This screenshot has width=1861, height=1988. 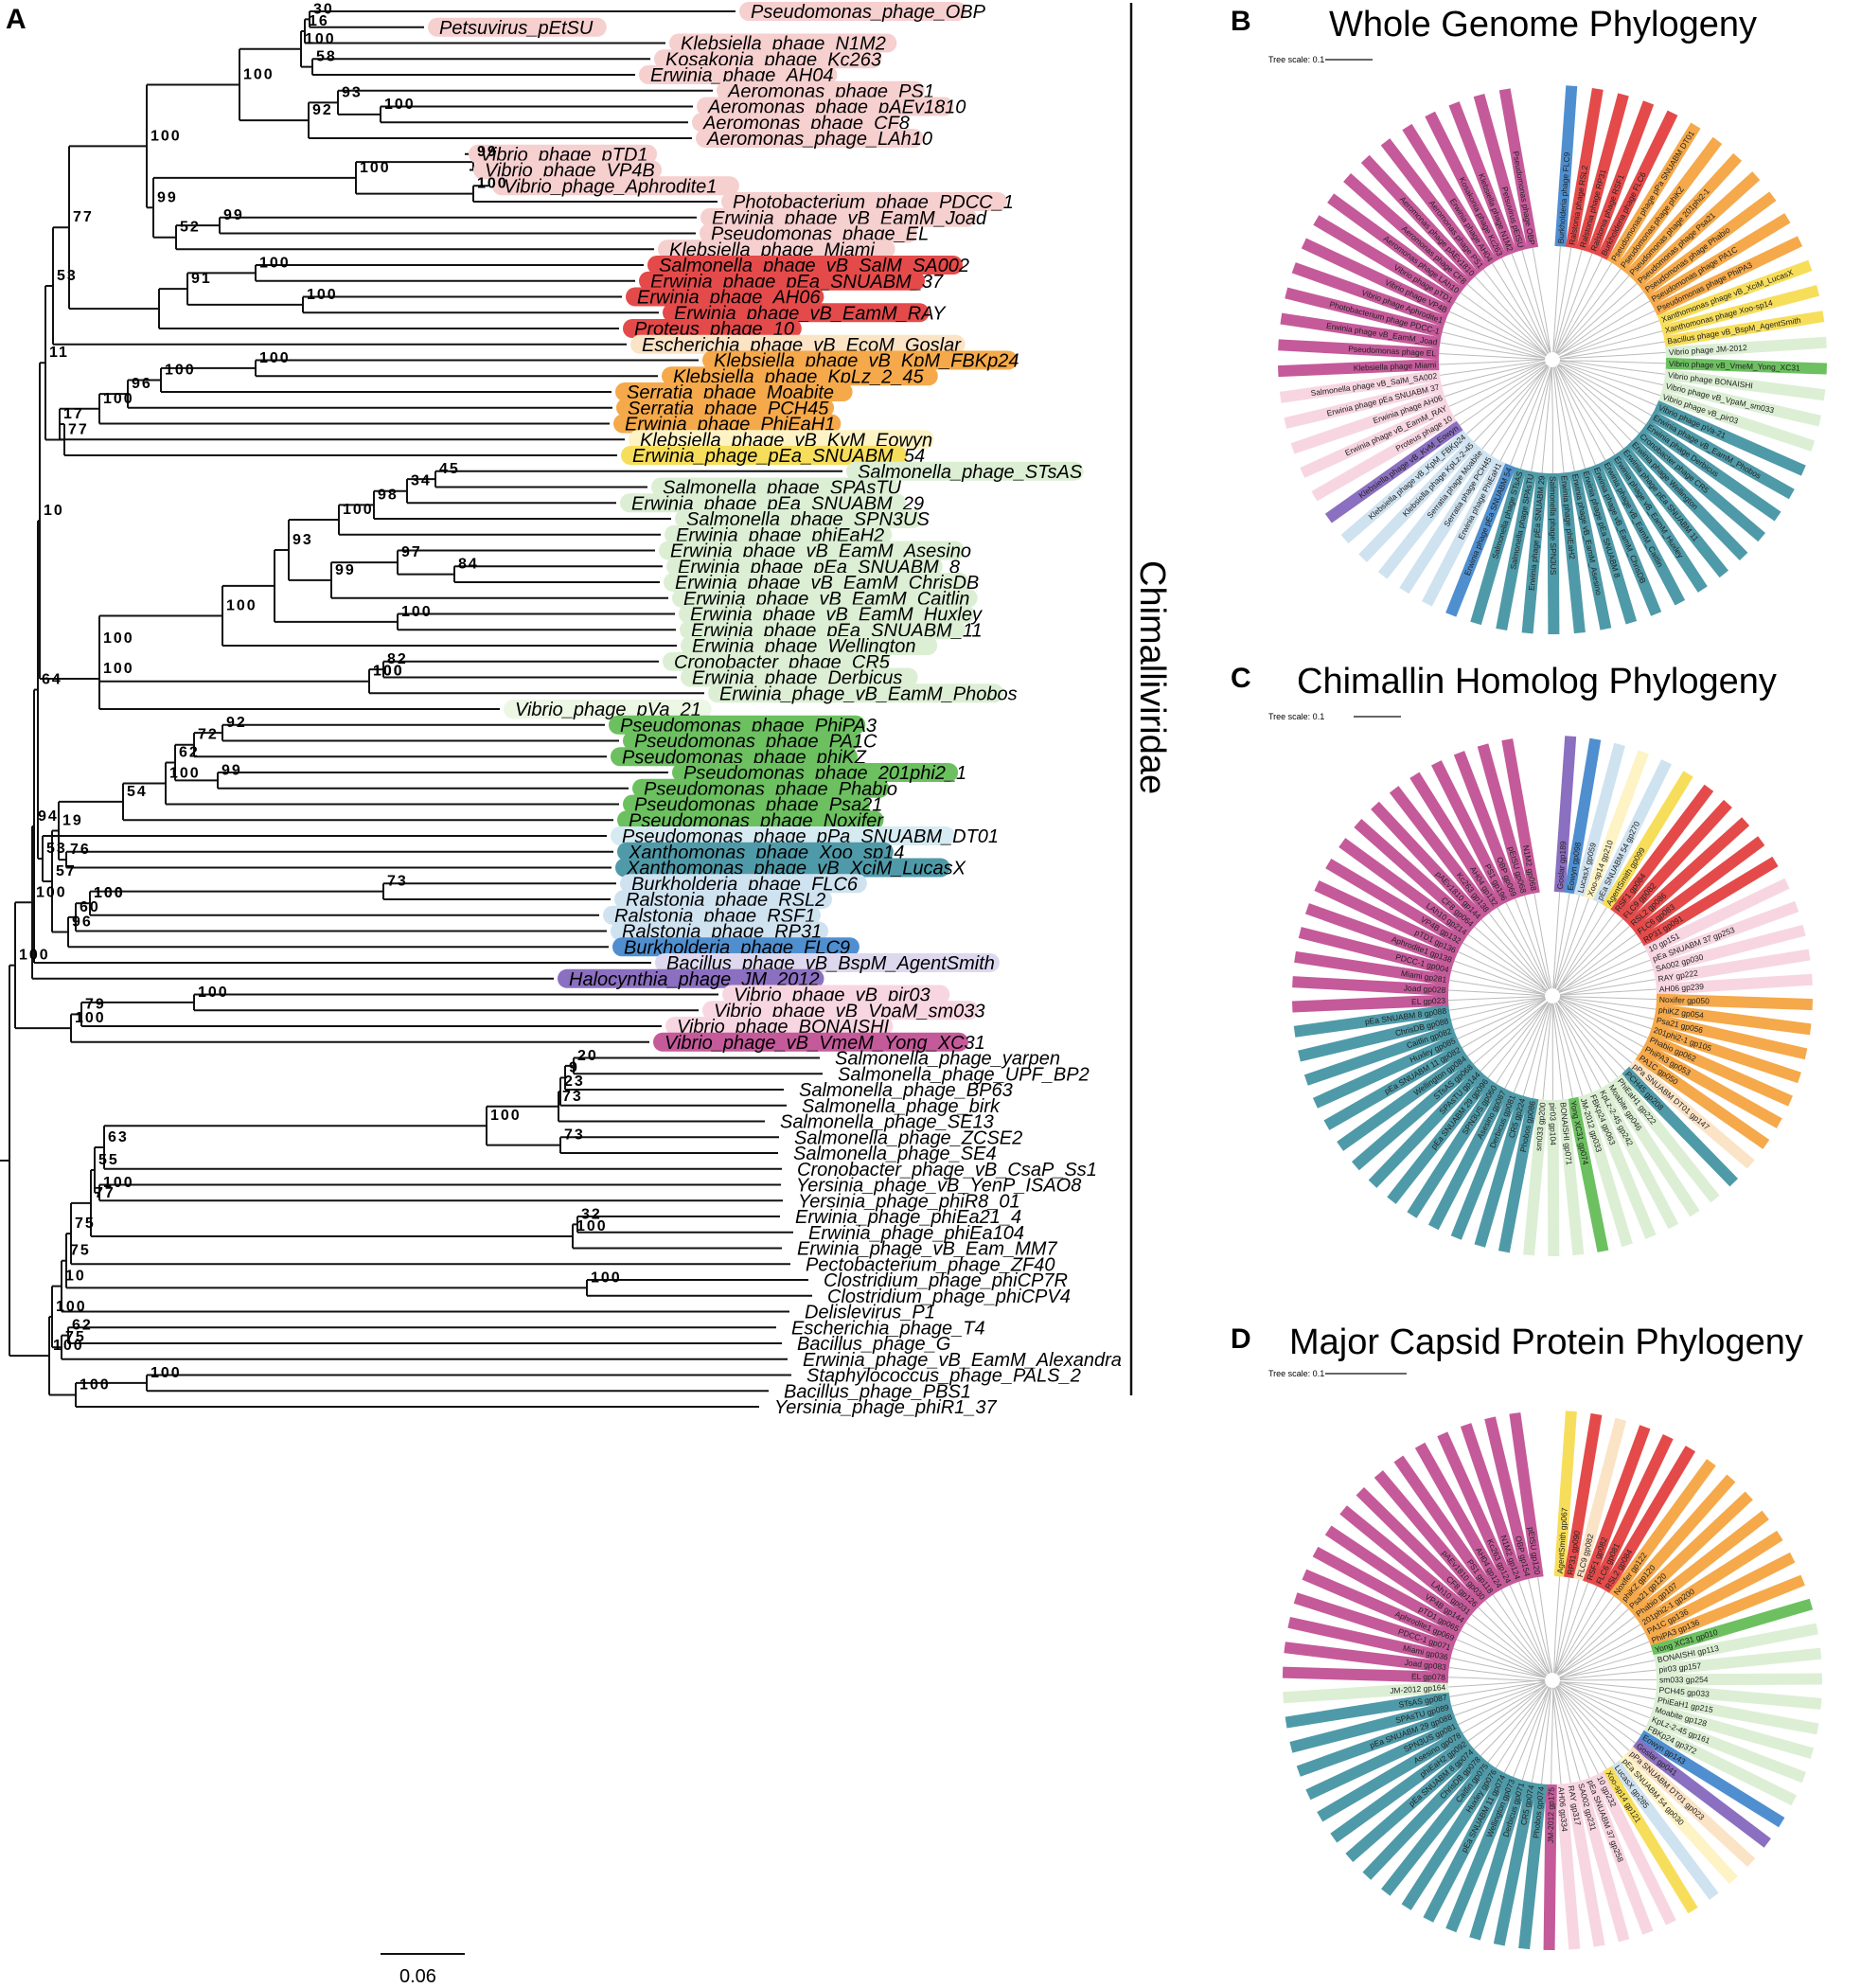 What do you see at coordinates (760, 852) in the screenshot?
I see `tip: Xanthomonas_phage_Xoo_sp14` at bounding box center [760, 852].